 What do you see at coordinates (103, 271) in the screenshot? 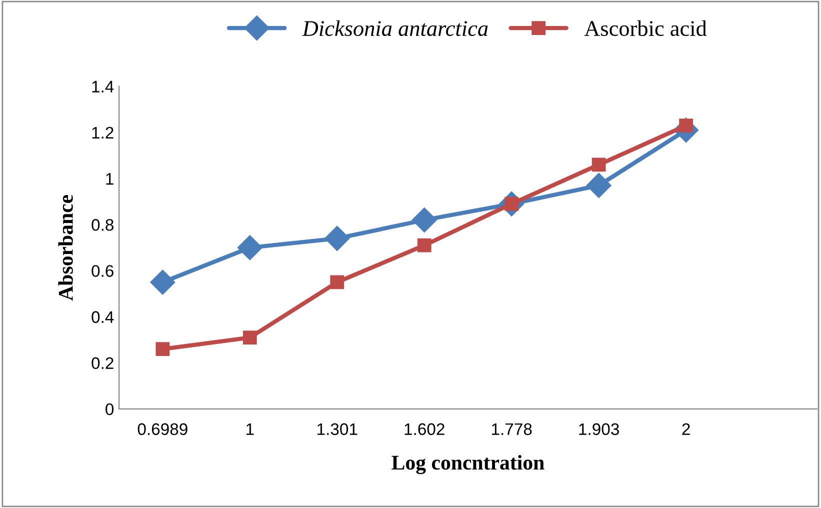
I see `y-tick-label: 0.6` at bounding box center [103, 271].